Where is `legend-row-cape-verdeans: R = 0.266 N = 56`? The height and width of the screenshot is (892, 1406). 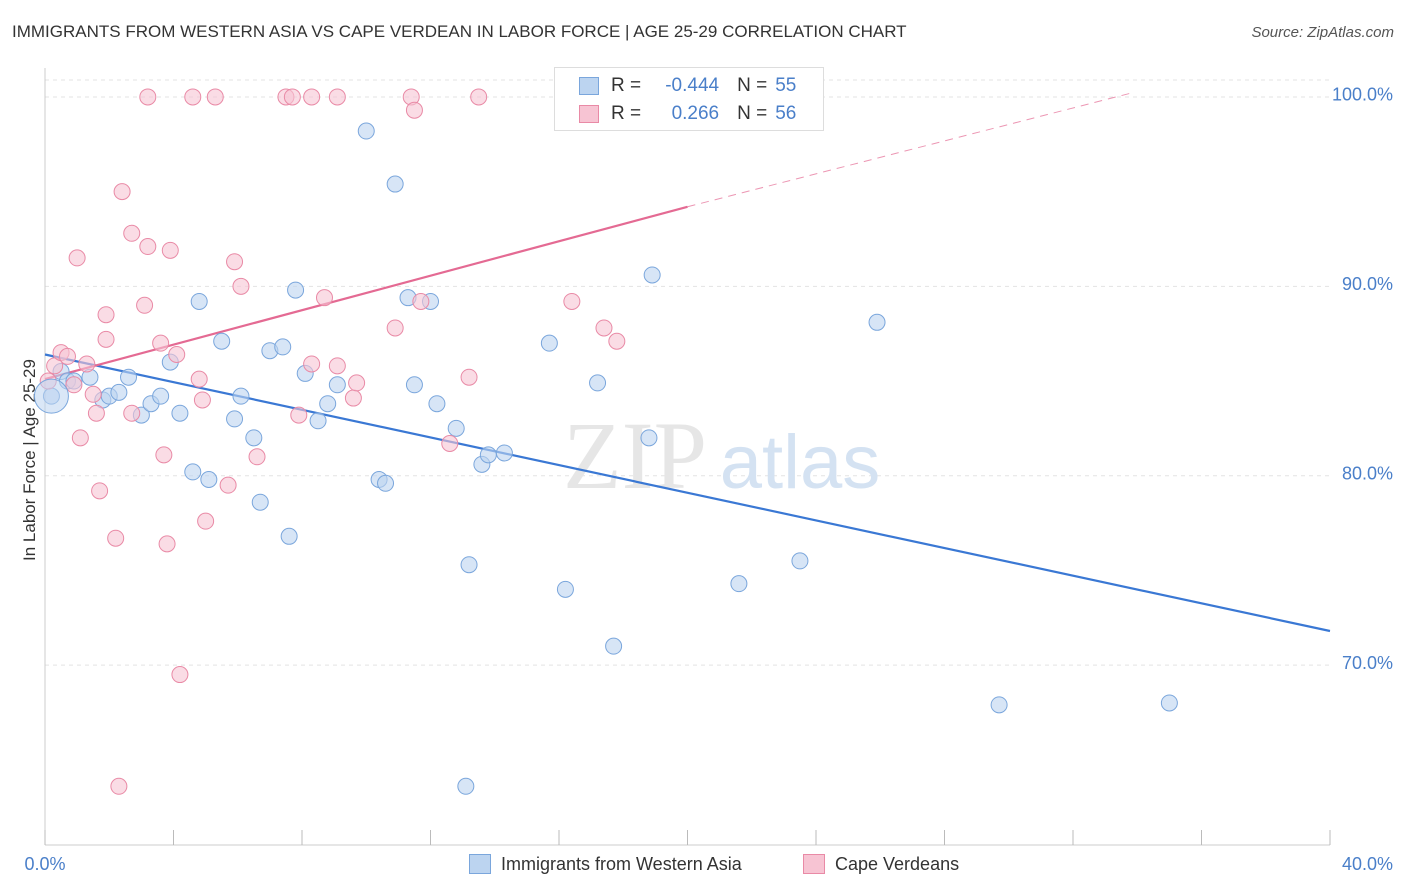 legend-row-cape-verdeans: R = 0.266 N = 56 is located at coordinates (687, 114).